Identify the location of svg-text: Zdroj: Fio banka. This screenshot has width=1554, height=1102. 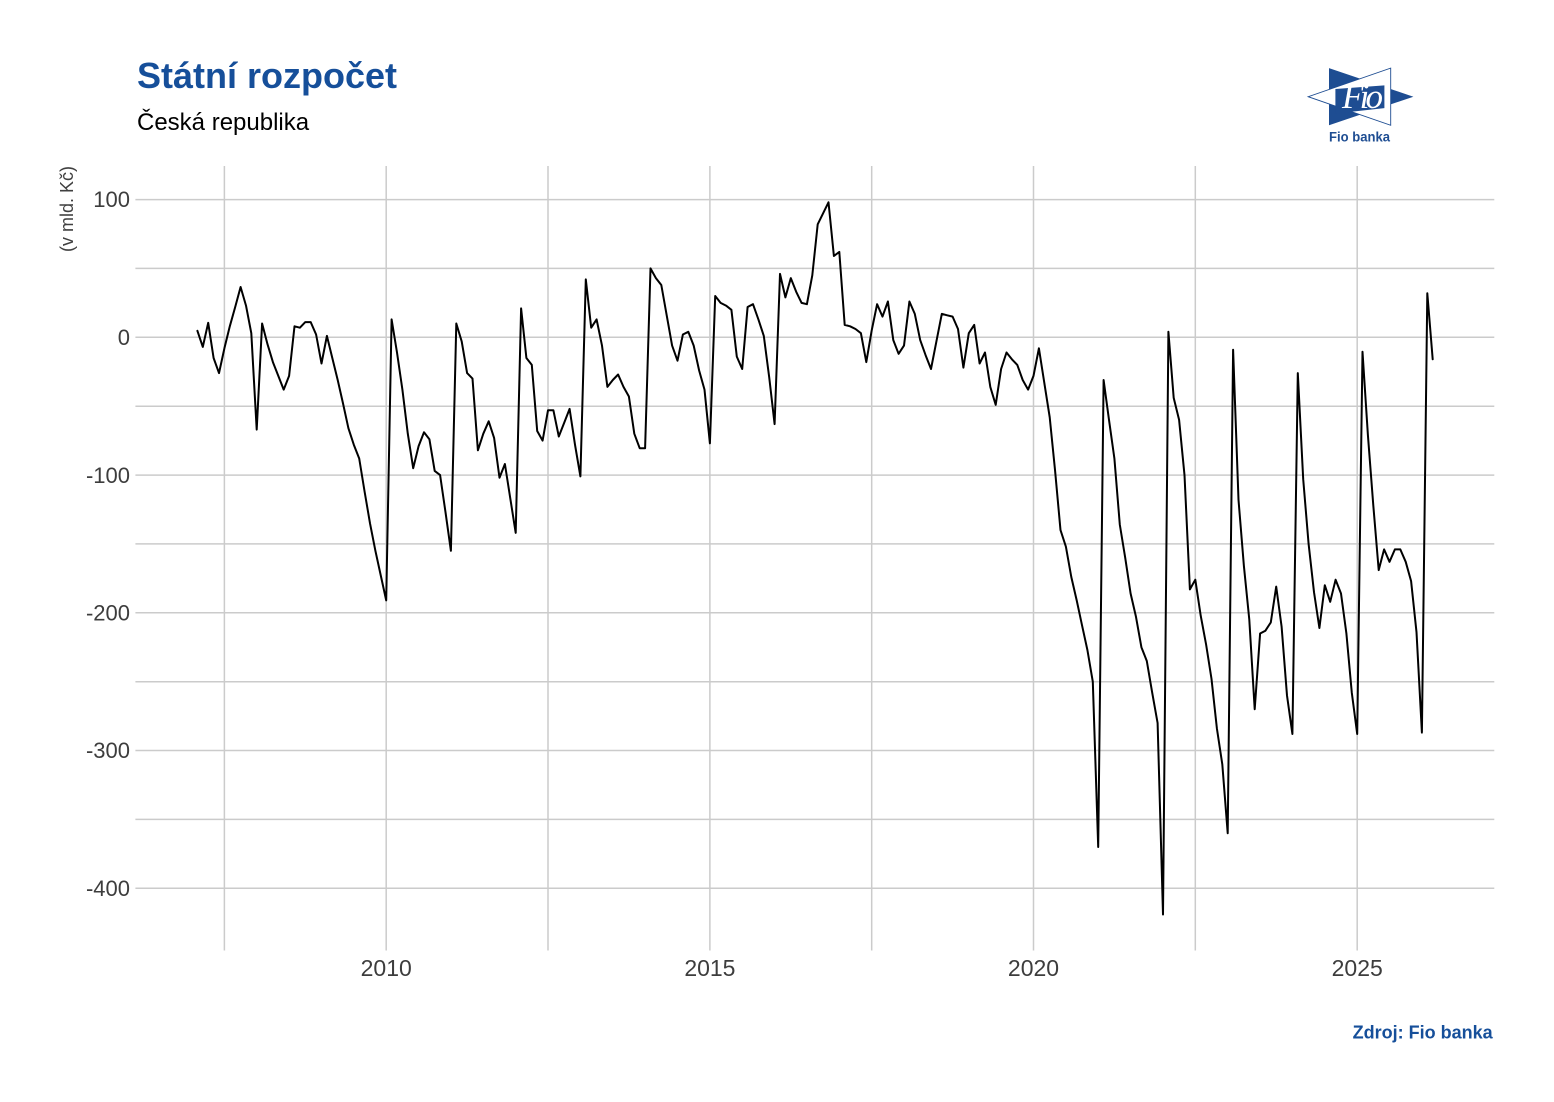
(1423, 1032).